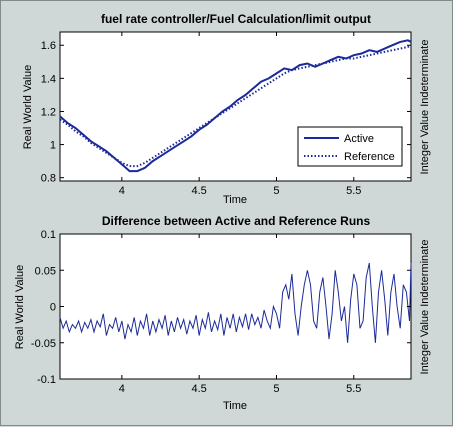 The width and height of the screenshot is (453, 427). What do you see at coordinates (53, 308) in the screenshot?
I see `y-tick-label: 0` at bounding box center [53, 308].